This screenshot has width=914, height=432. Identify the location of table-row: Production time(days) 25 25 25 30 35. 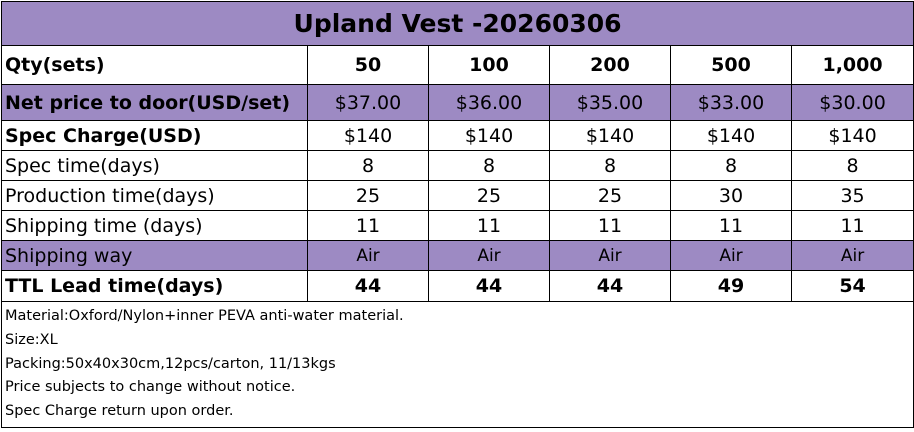
(457, 195).